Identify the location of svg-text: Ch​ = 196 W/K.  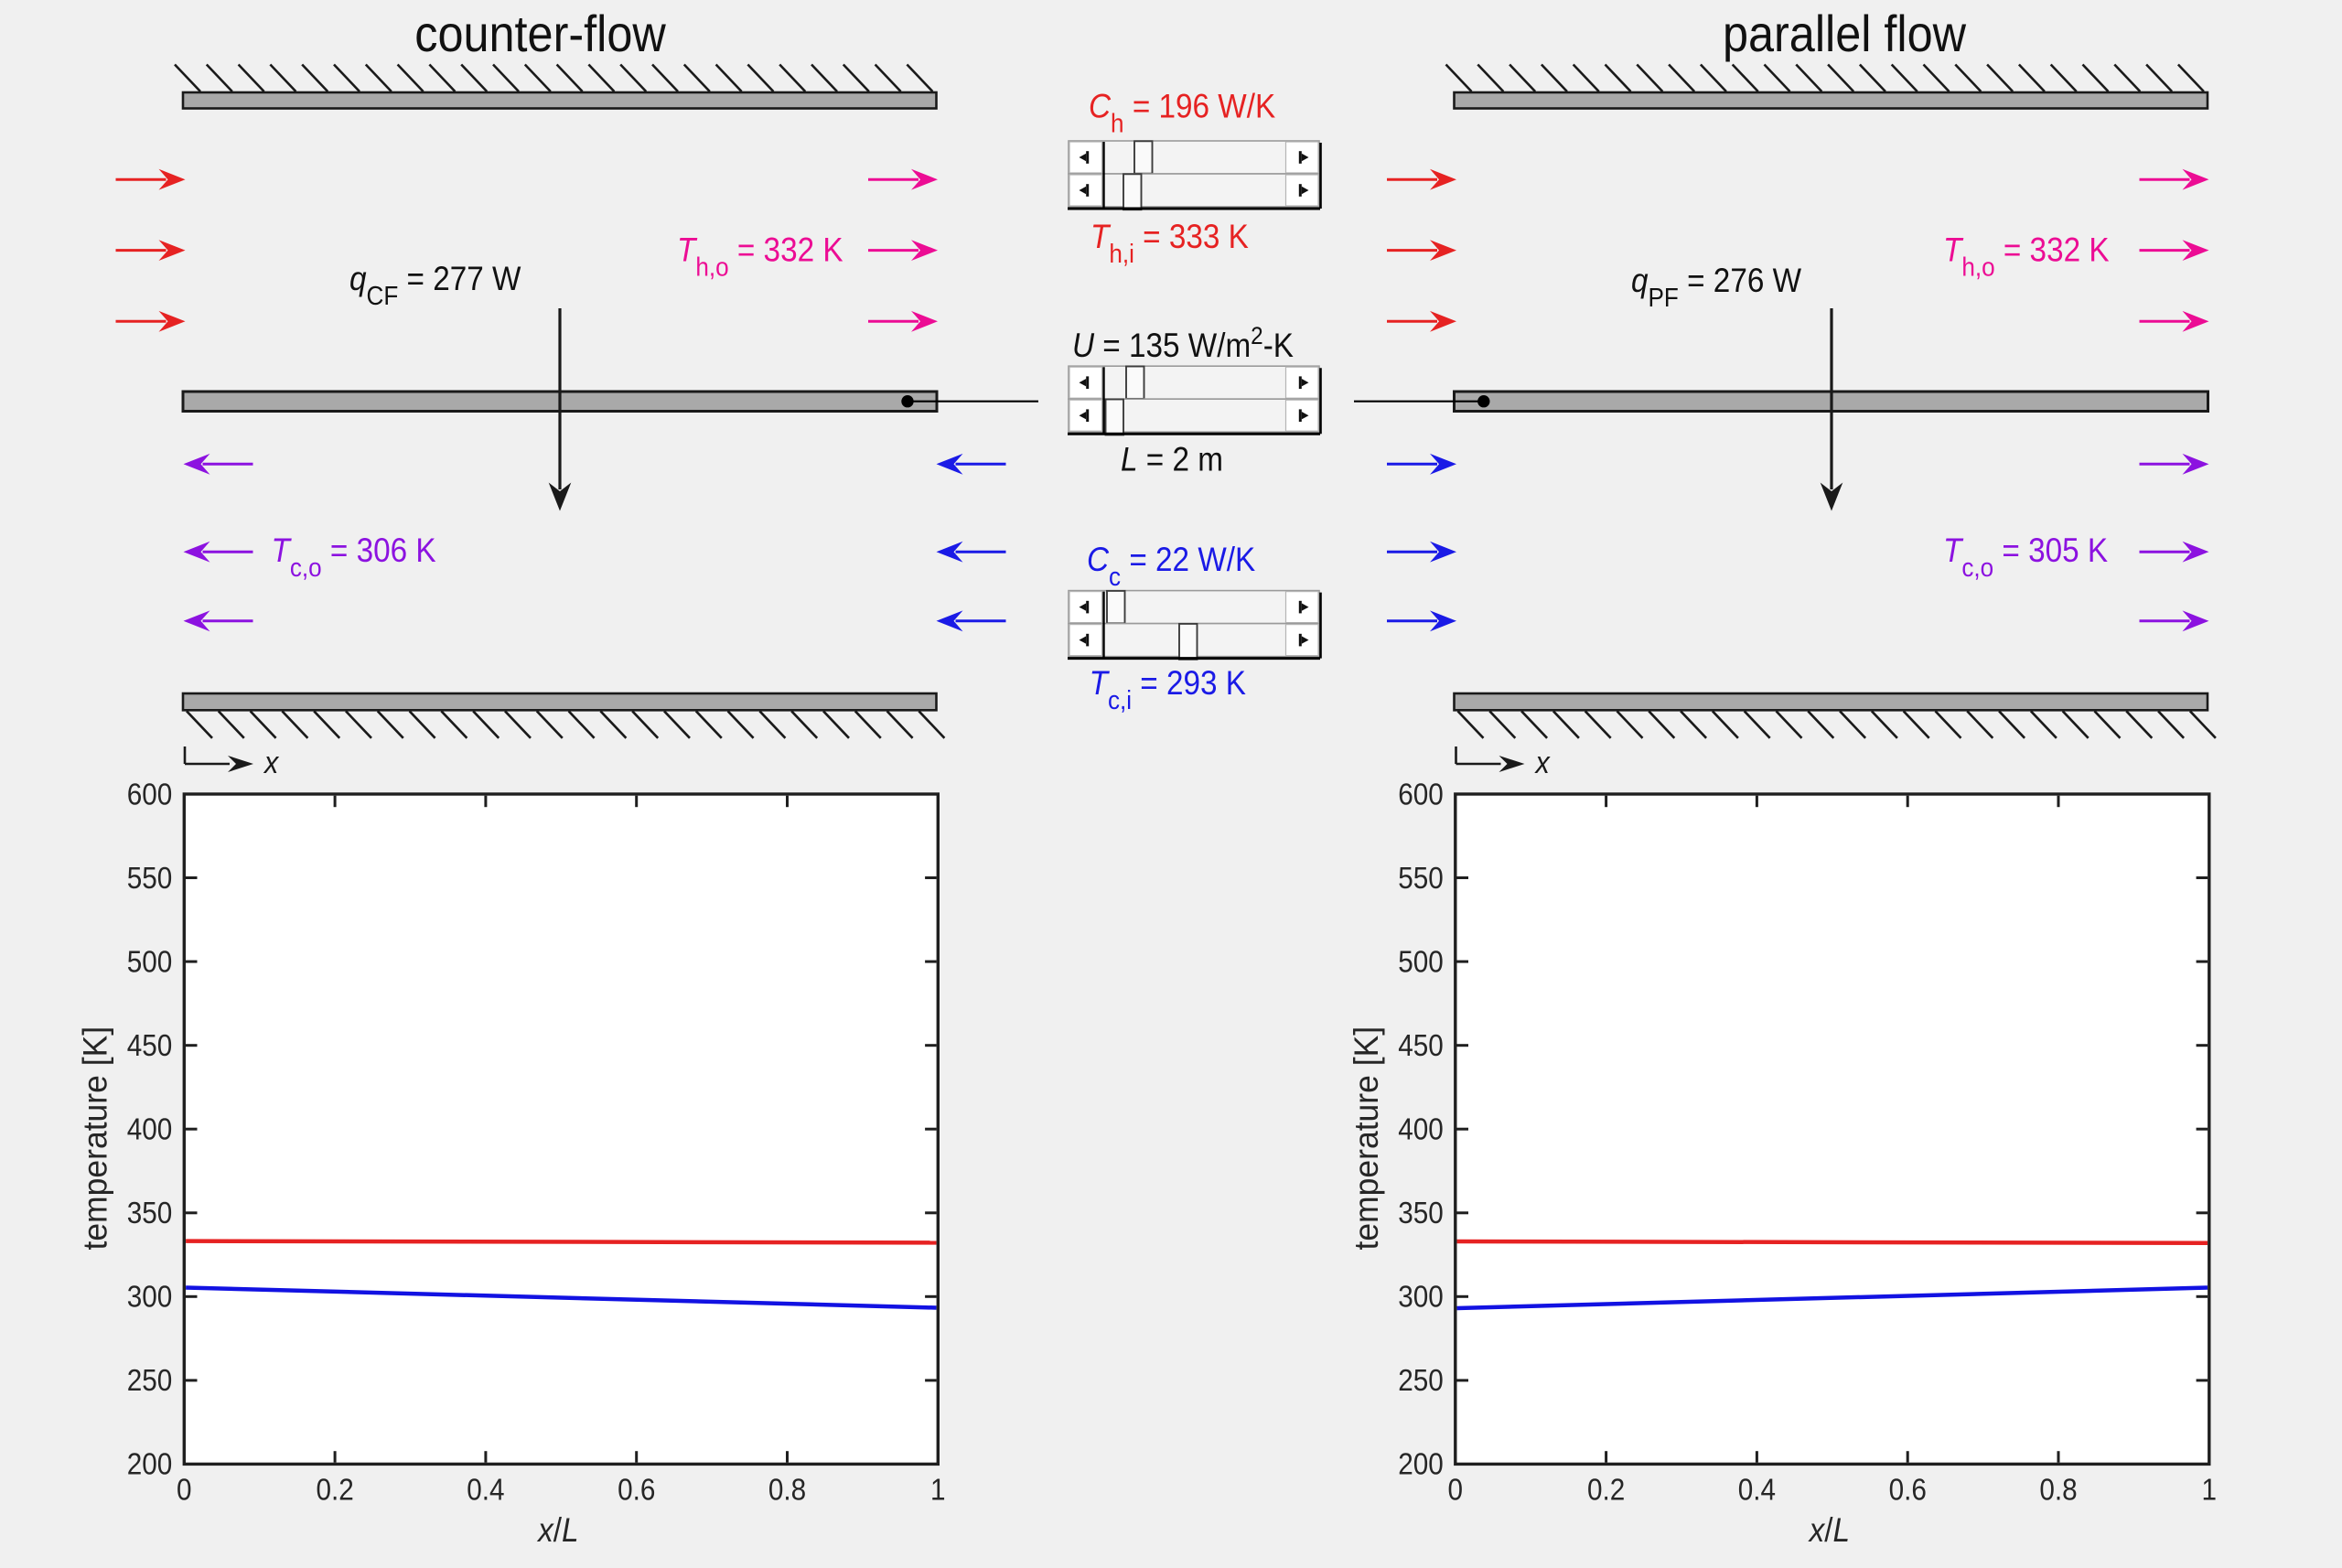
(1182, 113).